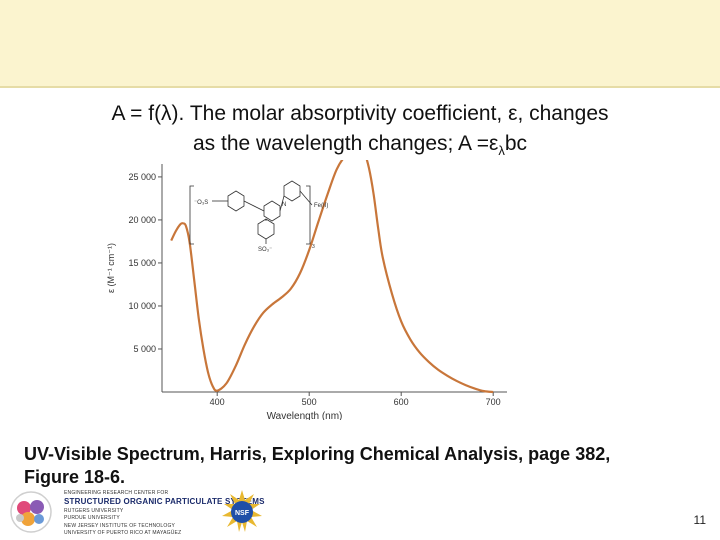 The width and height of the screenshot is (720, 540). What do you see at coordinates (306, 198) in the screenshot?
I see `inset-bond-to-iron` at bounding box center [306, 198].